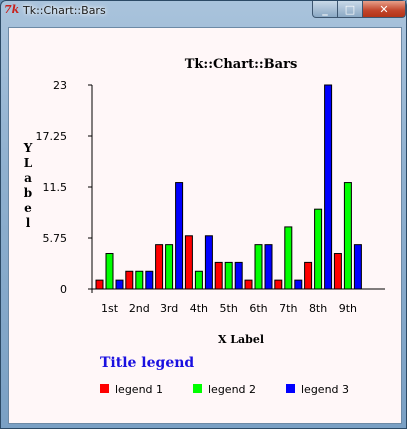  Describe the element at coordinates (198, 280) in the screenshot. I see `bar-legend-2-4th` at that location.